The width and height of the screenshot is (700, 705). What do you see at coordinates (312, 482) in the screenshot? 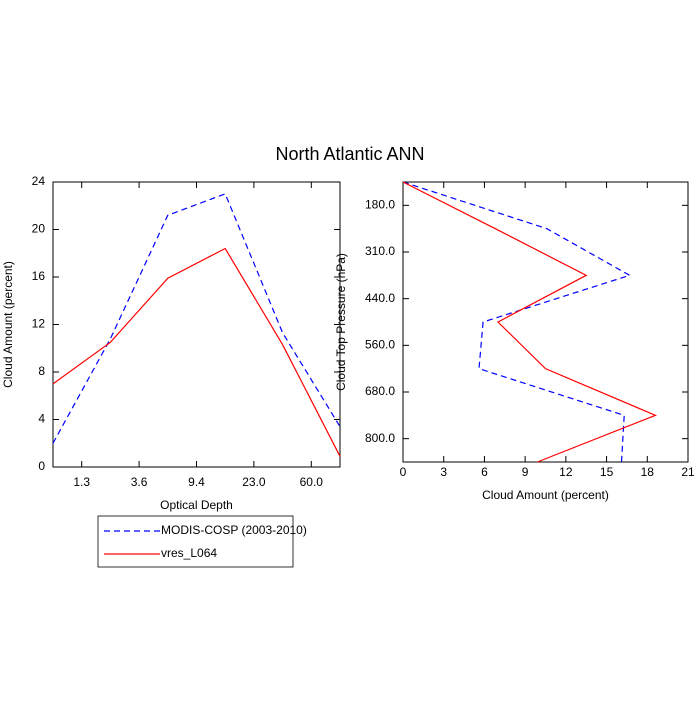
I see `x-tick-label: 60.0` at bounding box center [312, 482].